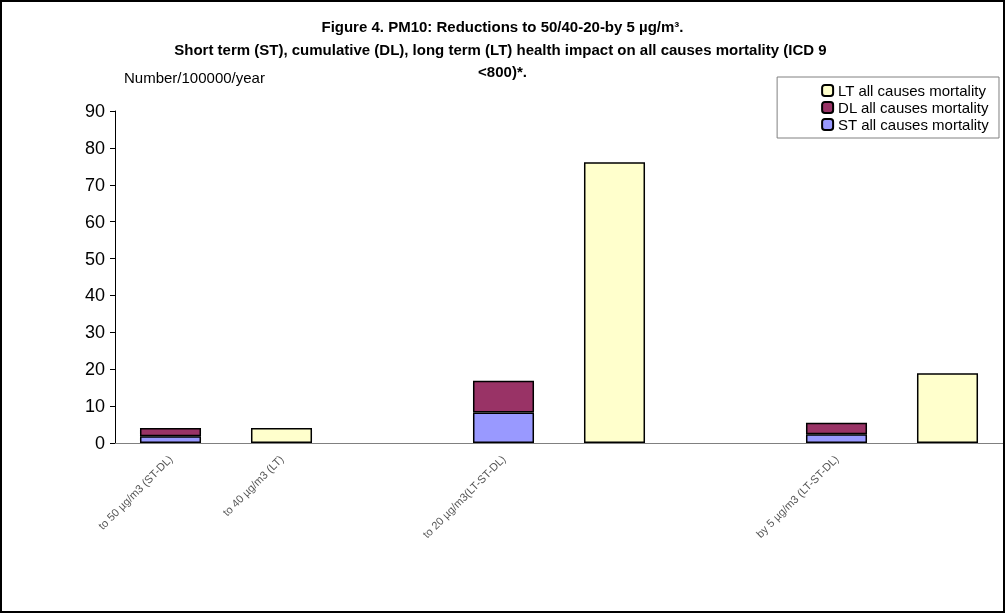 The height and width of the screenshot is (613, 1005). Describe the element at coordinates (94, 147) in the screenshot. I see `y-tick-label: 80` at that location.